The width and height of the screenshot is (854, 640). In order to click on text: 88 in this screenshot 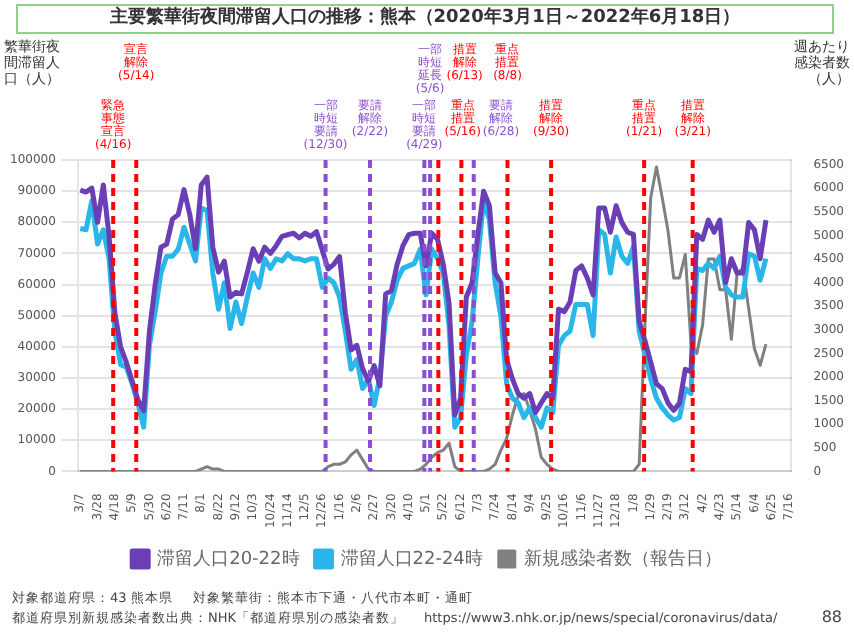, I will do `click(831, 617)`.